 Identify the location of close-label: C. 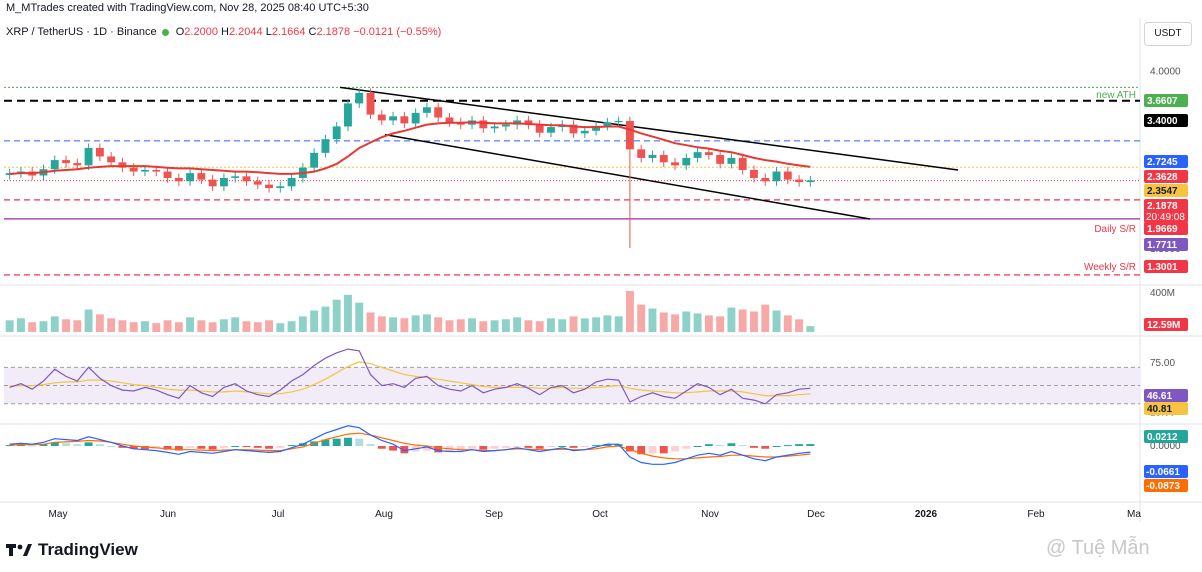
(312, 32).